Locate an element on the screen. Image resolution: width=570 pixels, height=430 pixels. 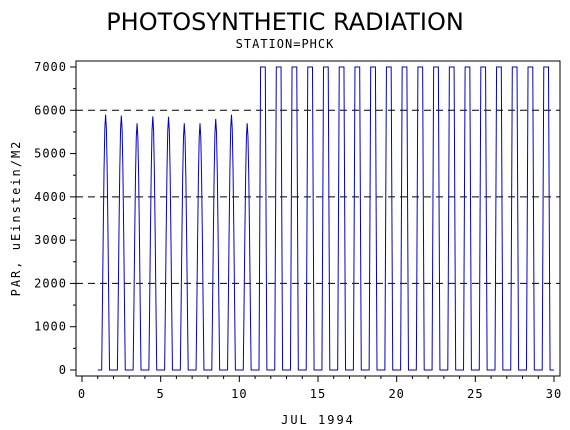
y-axis: 0 1000 2000 3000 4000 5000 6000 7000 is located at coordinates (55, 218).